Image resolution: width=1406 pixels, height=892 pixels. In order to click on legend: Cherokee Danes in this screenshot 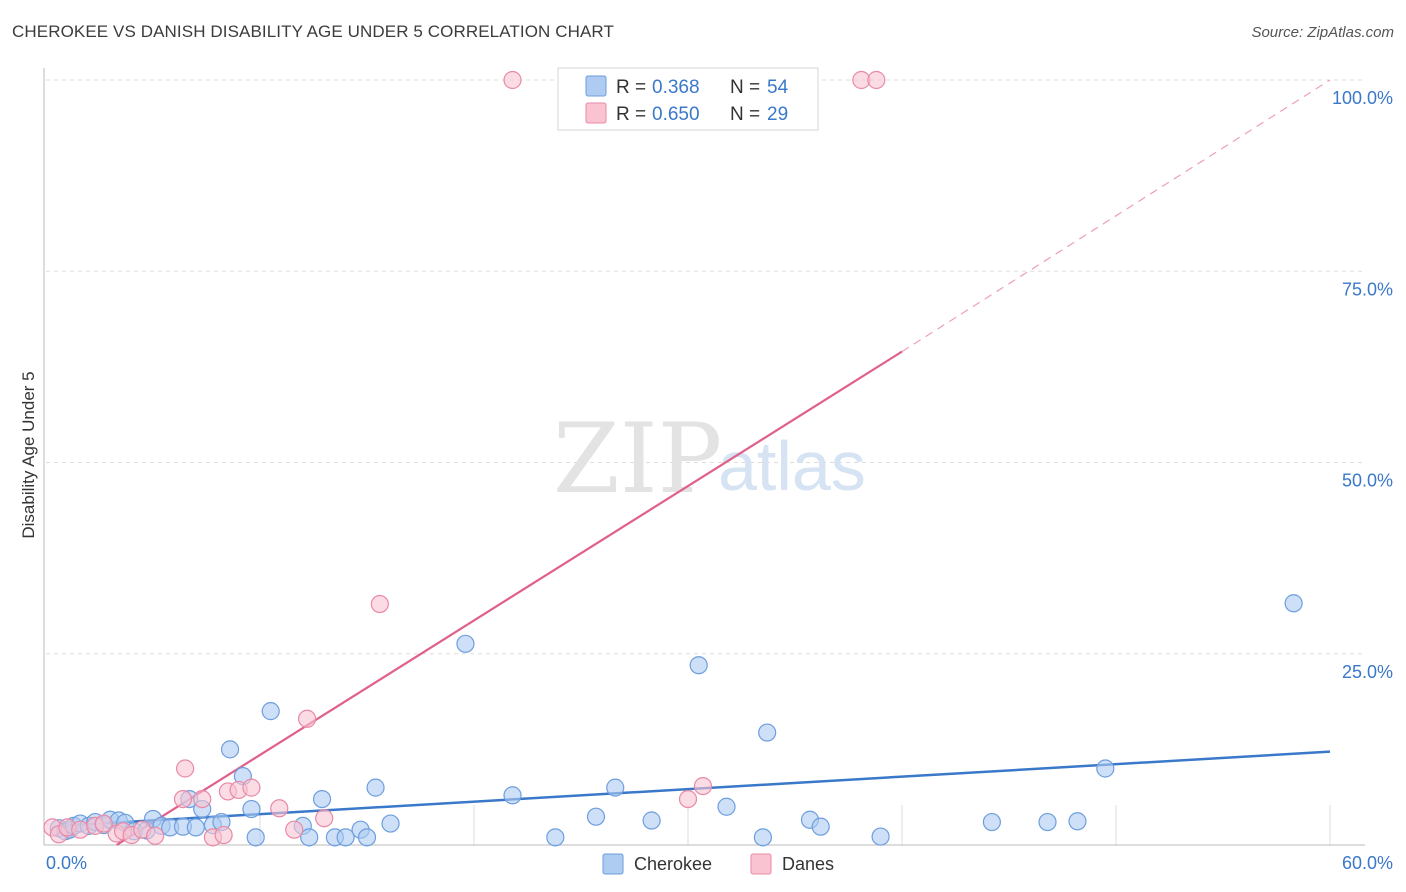, I will do `click(718, 864)`.